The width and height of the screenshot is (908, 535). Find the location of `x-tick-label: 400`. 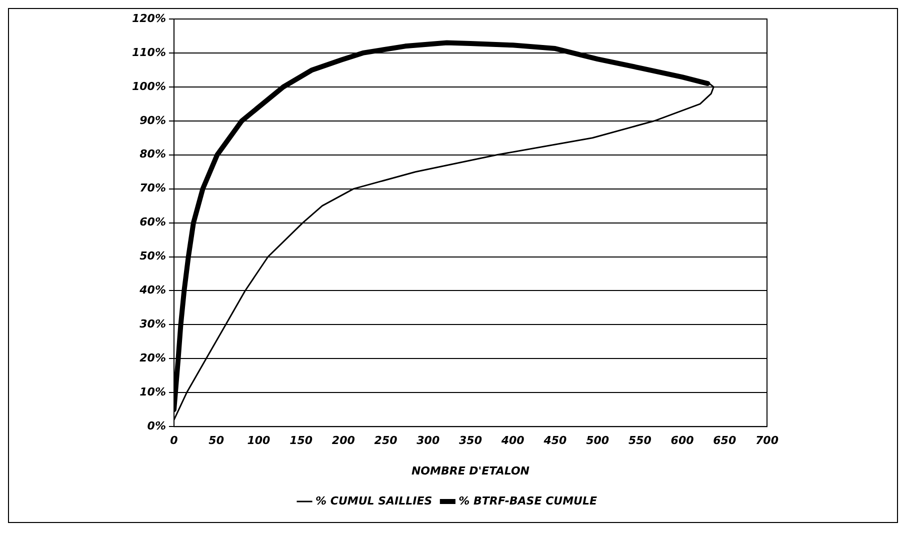

x-tick-label: 400 is located at coordinates (512, 441).